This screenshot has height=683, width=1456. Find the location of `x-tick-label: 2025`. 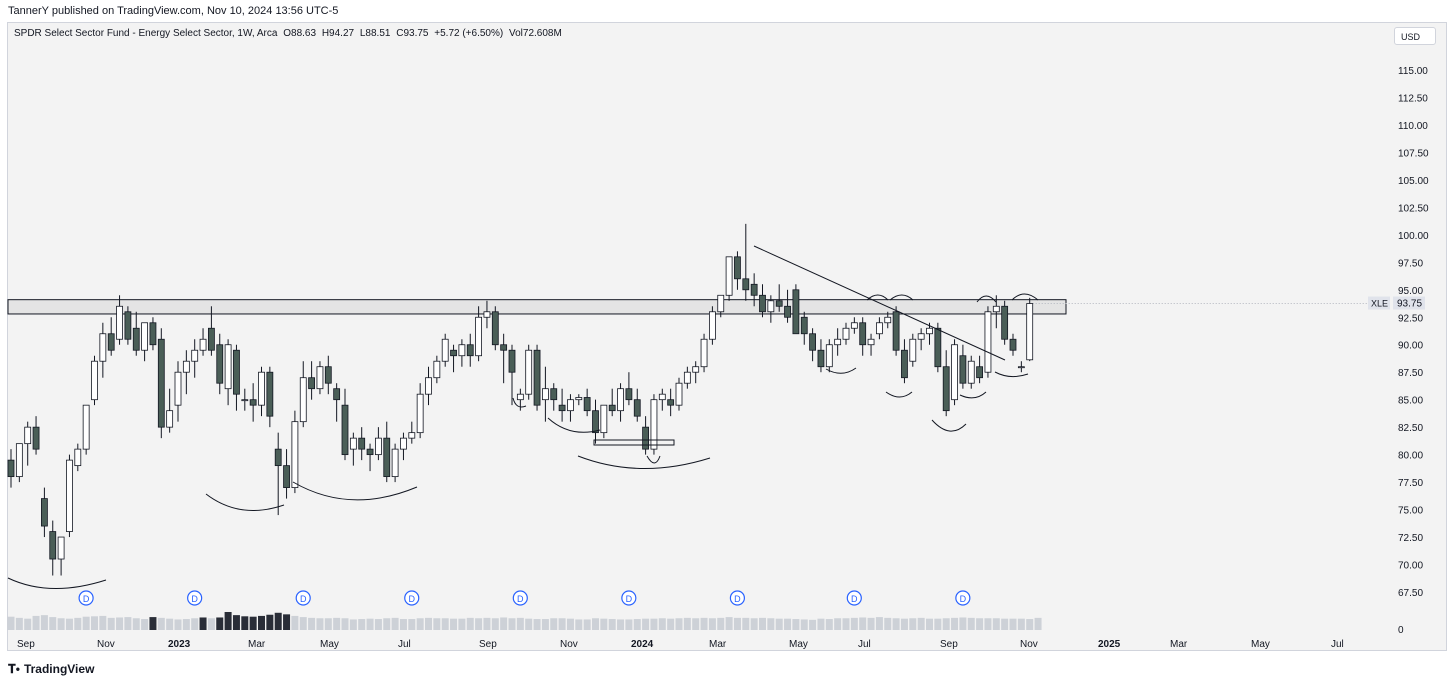

x-tick-label: 2025 is located at coordinates (1109, 644).